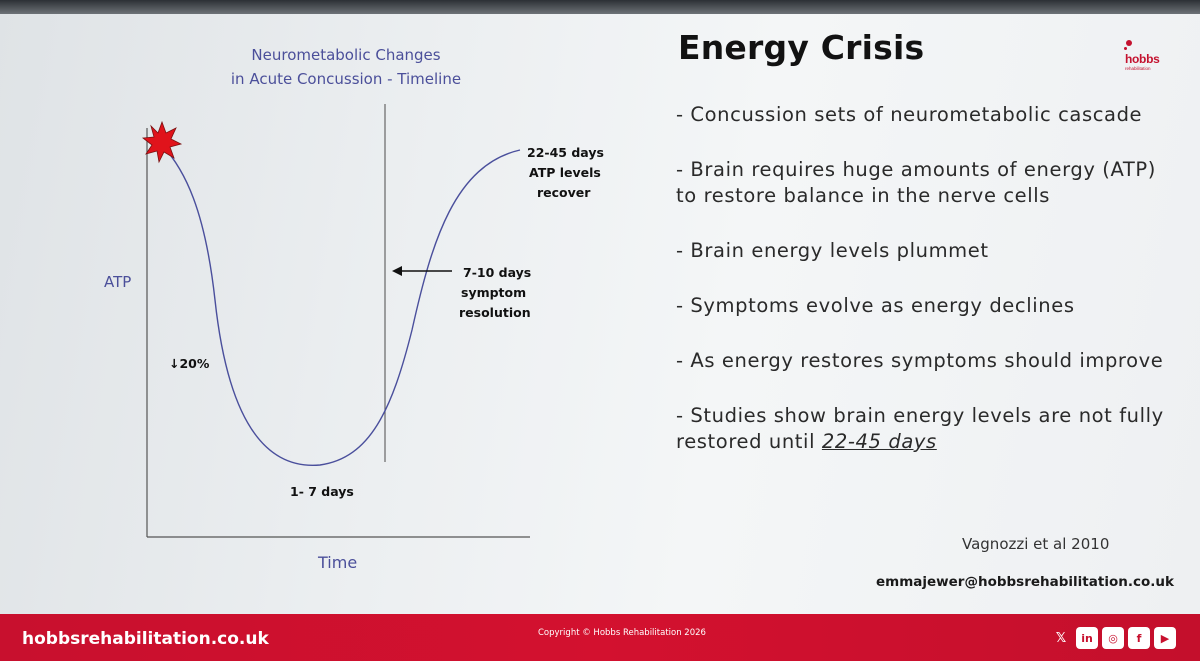  I want to click on bullet-item: - Symptoms evolve as energy declines, so click(875, 305).